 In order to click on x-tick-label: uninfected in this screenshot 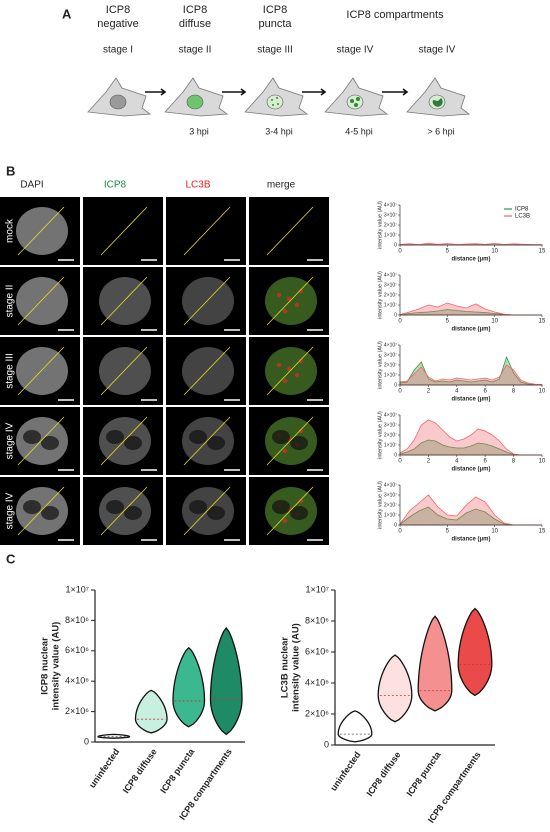, I will do `click(345, 771)`.